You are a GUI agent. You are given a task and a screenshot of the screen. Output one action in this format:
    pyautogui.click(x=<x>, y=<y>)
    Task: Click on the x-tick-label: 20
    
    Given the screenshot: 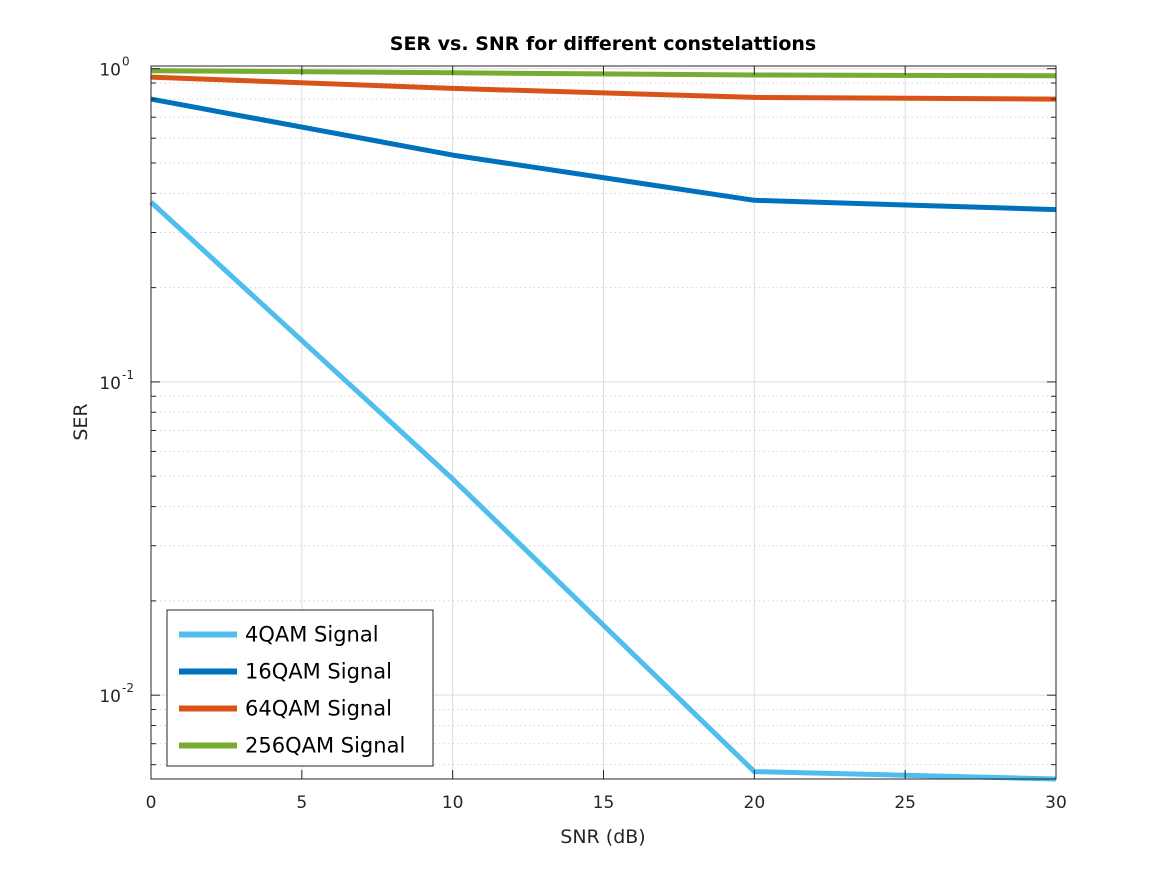 What is the action you would take?
    pyautogui.click(x=755, y=803)
    